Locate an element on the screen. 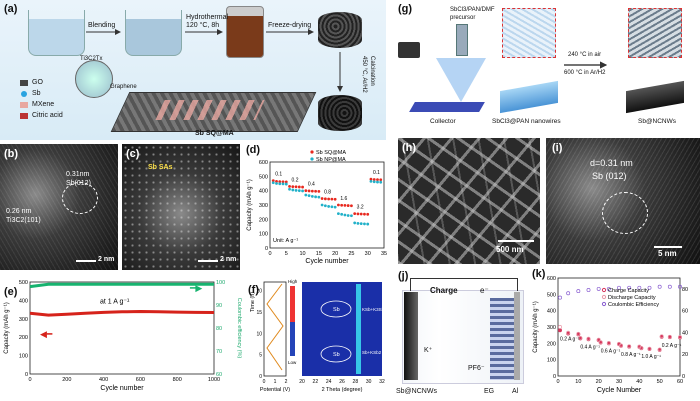  panel-j: (j) Charge e⁻ K⁺ PF6⁻ Sb@NCNWs EG Al is located at coordinates (461, 334).